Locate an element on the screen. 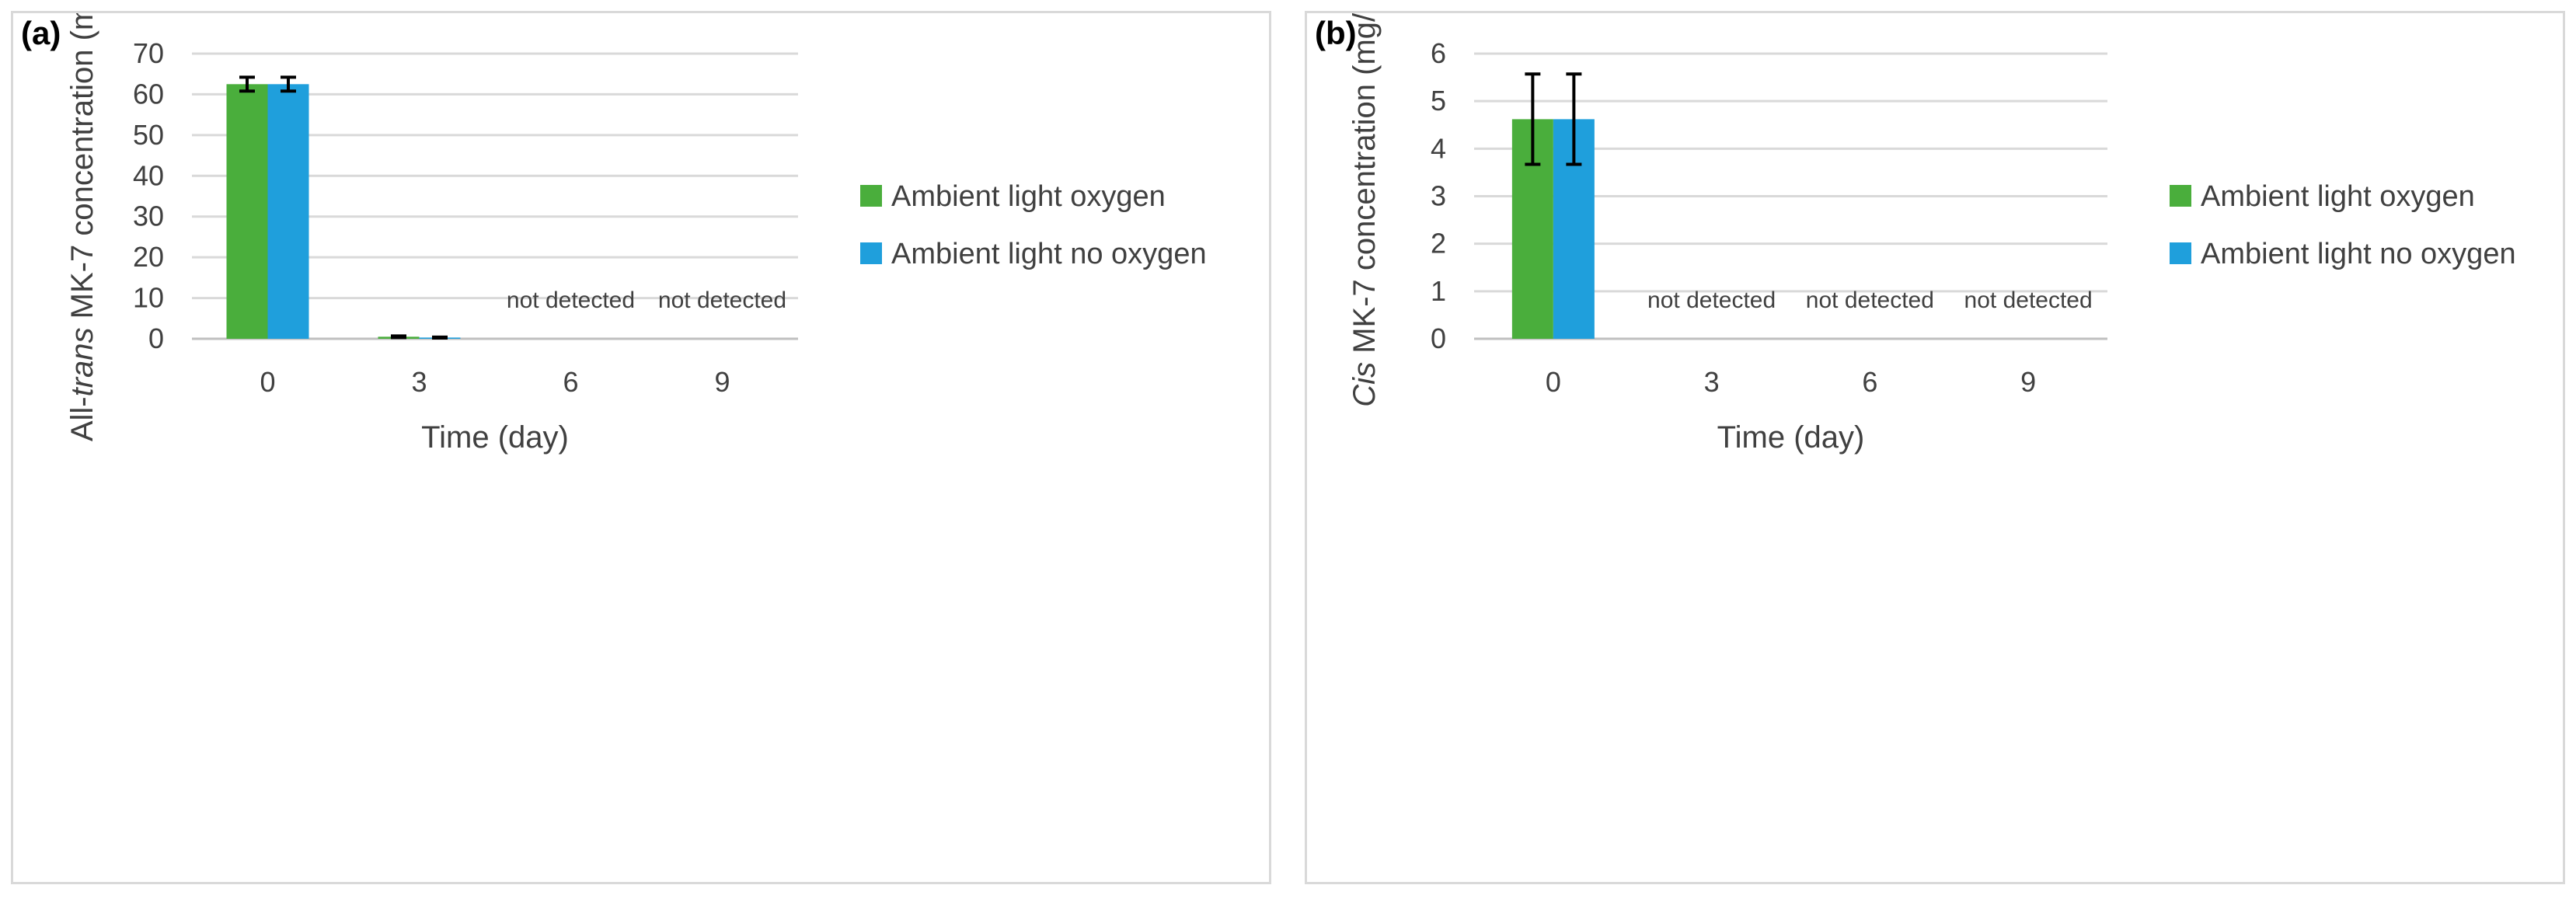 Image resolution: width=2576 pixels, height=899 pixels. y-tick-label: 3 is located at coordinates (1438, 196).